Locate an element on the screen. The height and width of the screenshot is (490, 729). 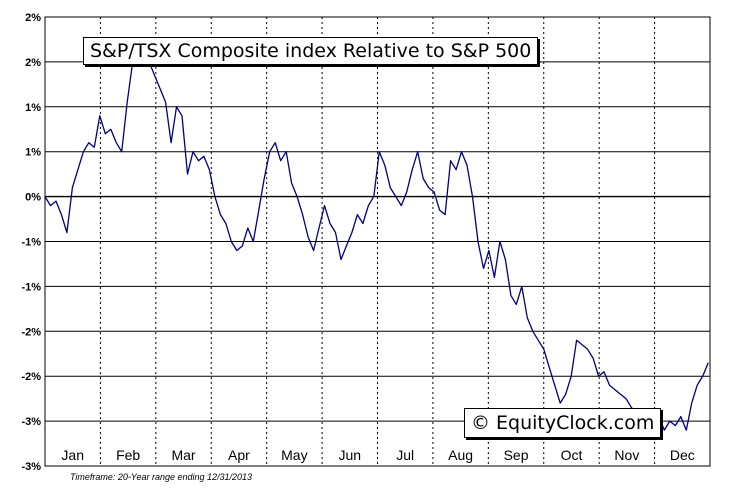
x-tick-label: Jan is located at coordinates (72, 455).